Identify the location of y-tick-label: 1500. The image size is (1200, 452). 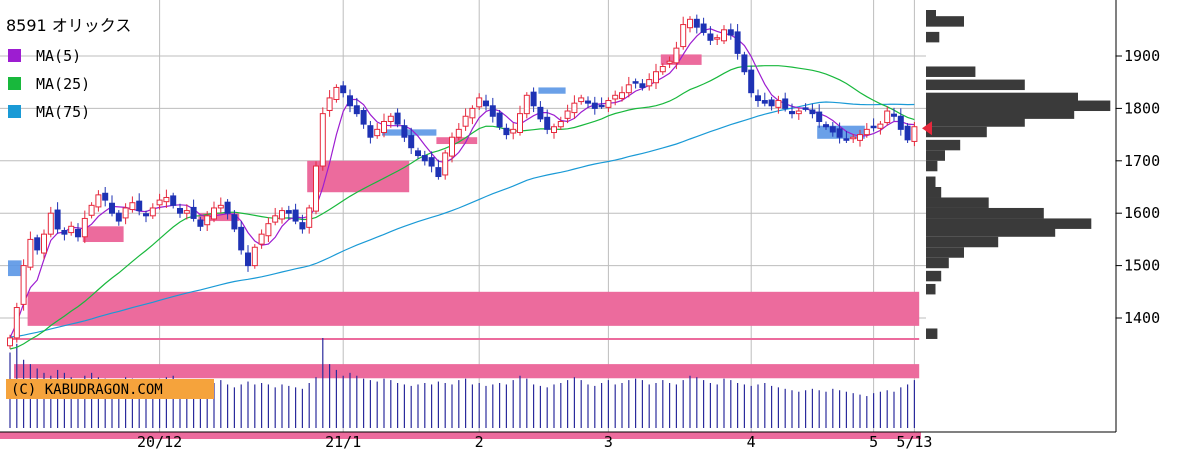
(1142, 266).